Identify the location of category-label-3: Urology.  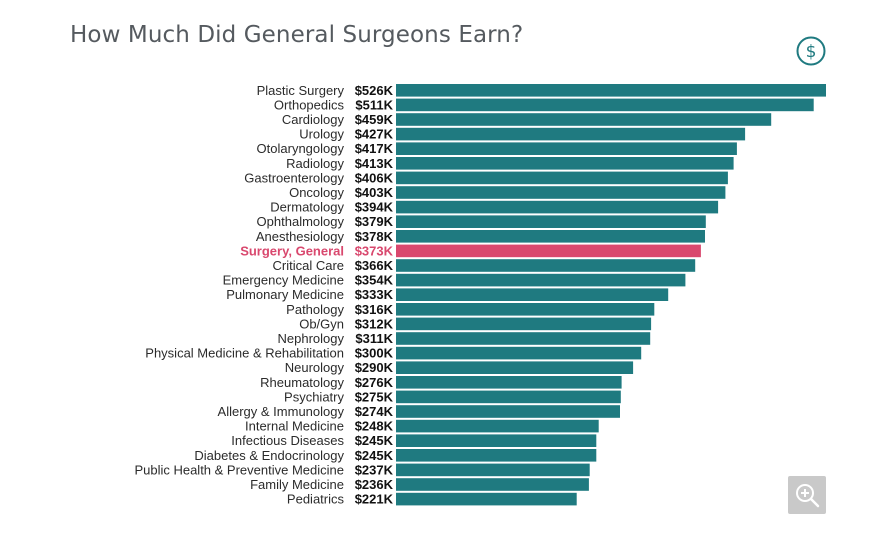
(321, 134).